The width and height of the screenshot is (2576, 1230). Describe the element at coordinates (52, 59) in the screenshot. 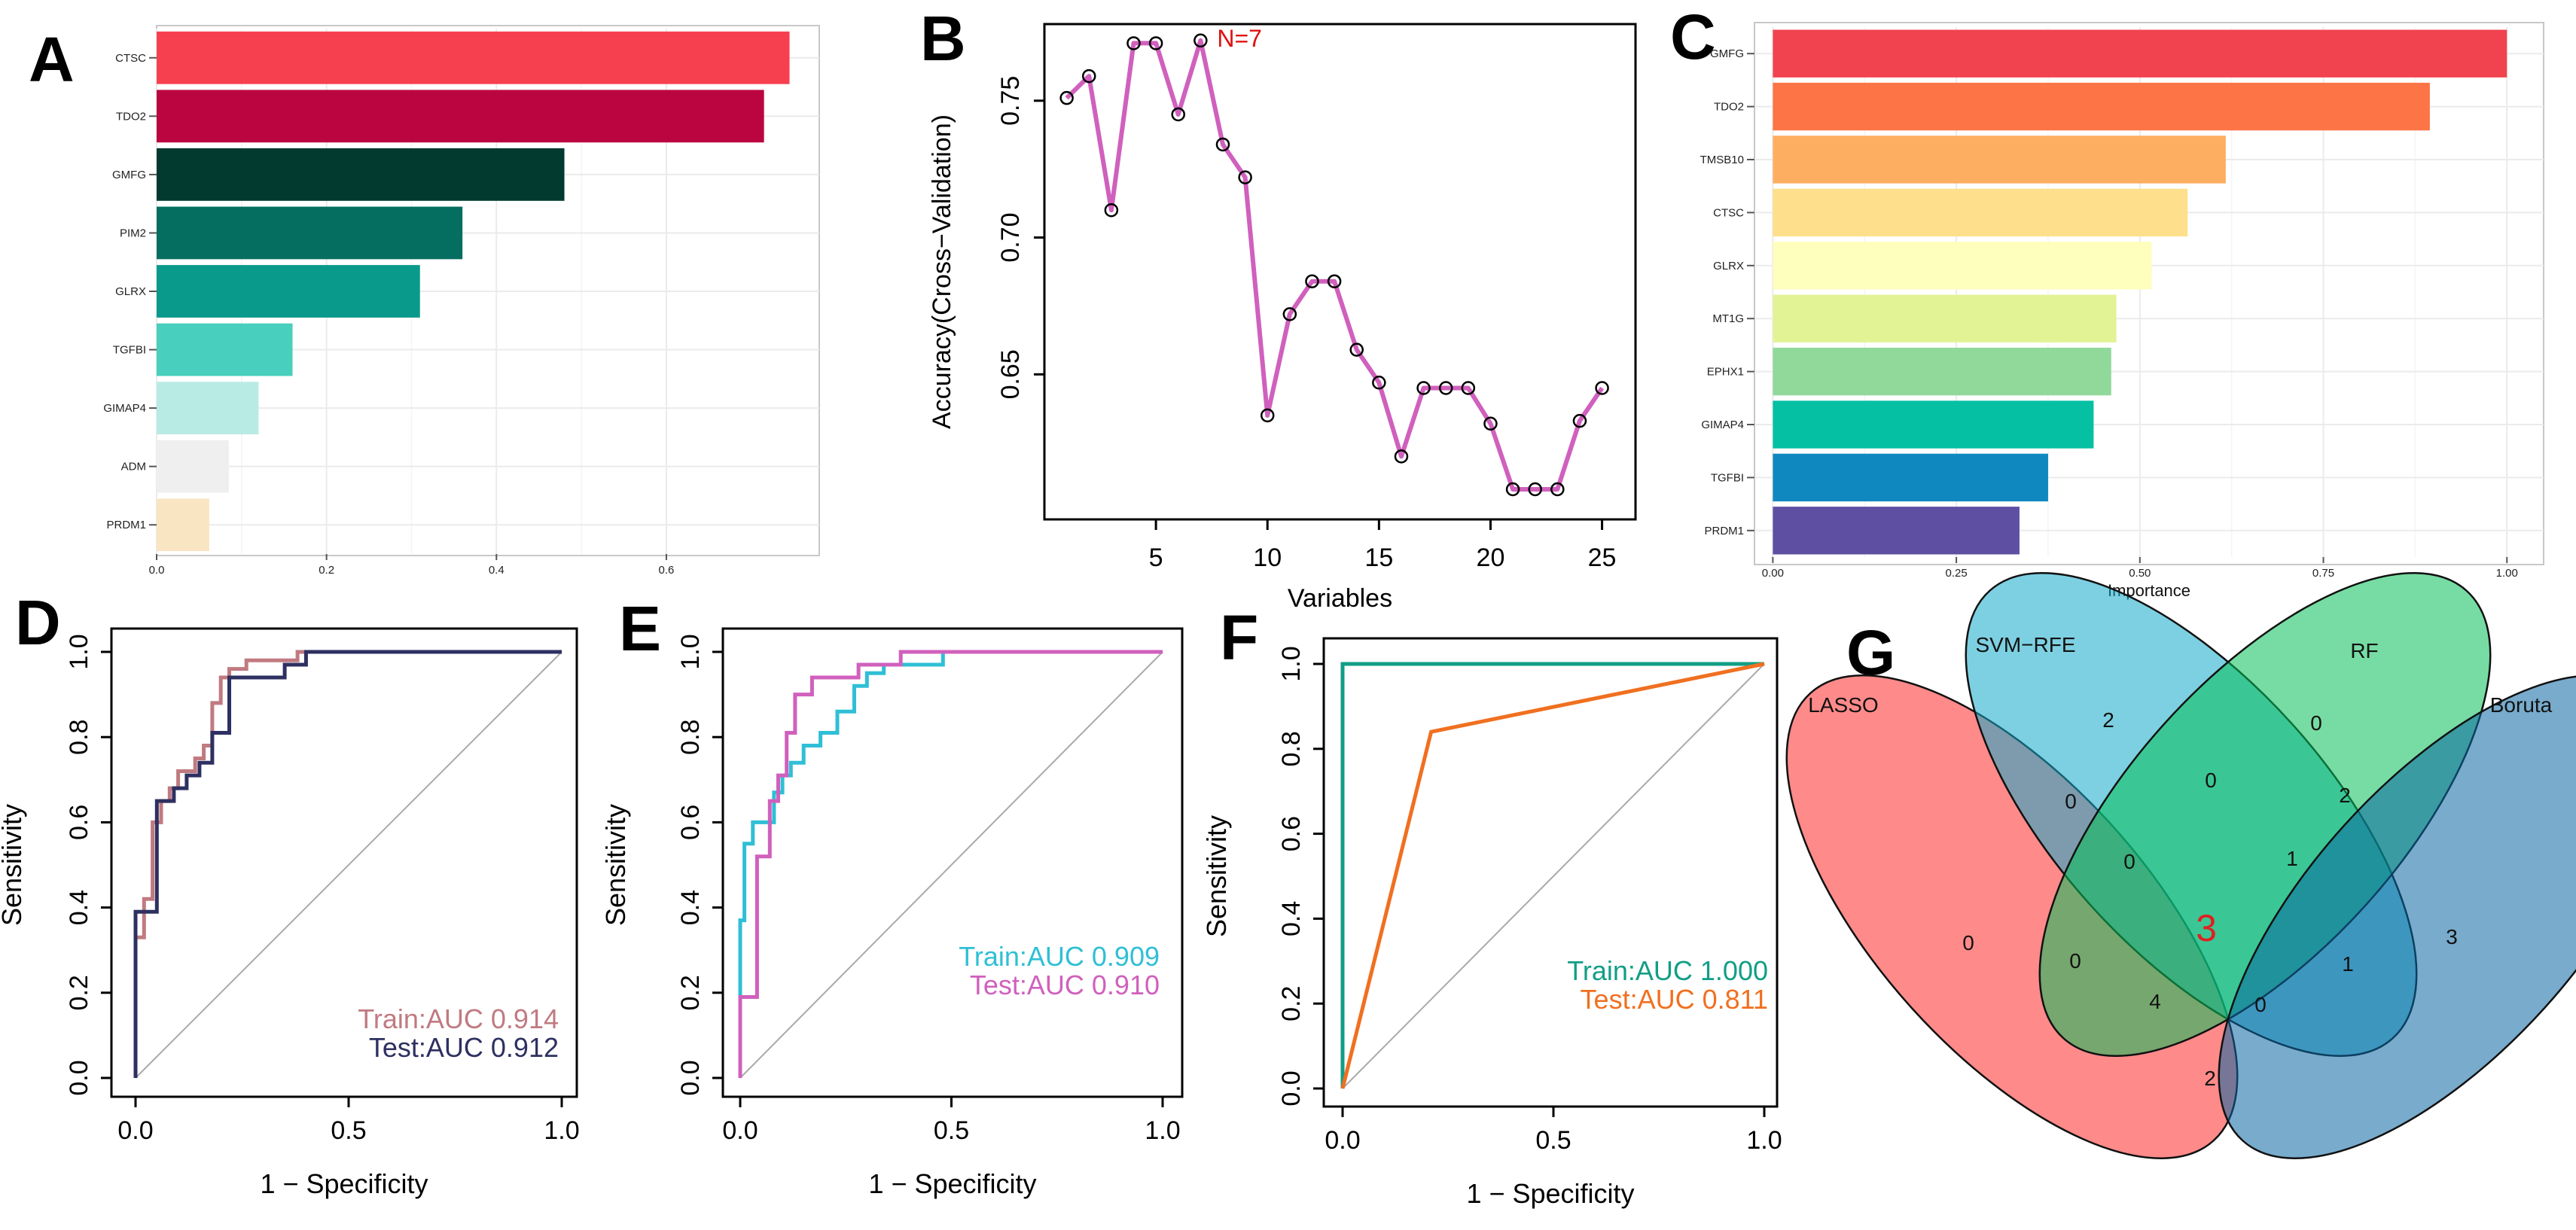

I see `panel-label-a: A` at that location.